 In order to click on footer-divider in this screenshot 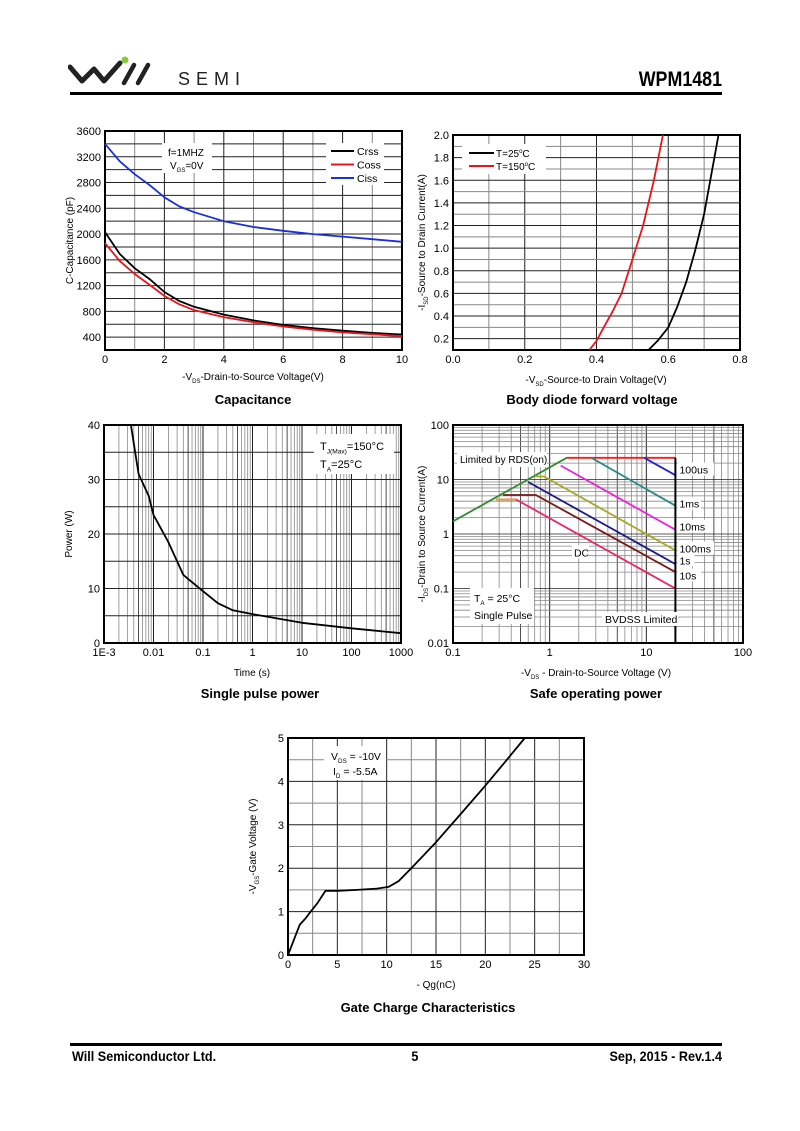, I will do `click(396, 1044)`.